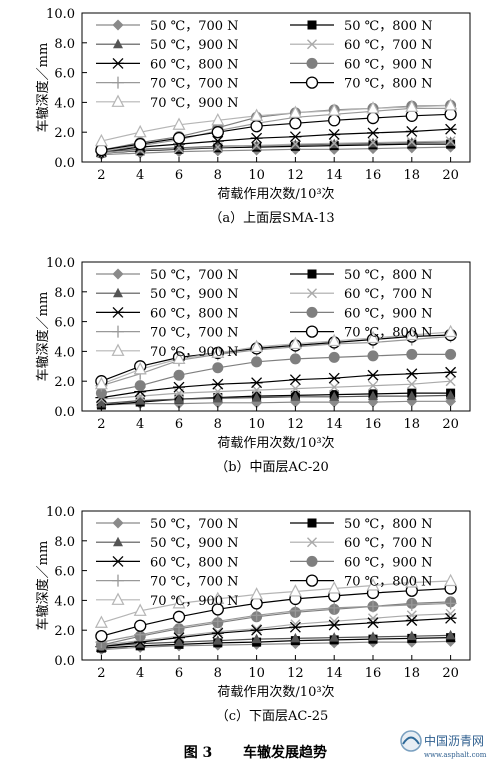  Describe the element at coordinates (373, 673) in the screenshot. I see `x-tick-label: 16` at that location.